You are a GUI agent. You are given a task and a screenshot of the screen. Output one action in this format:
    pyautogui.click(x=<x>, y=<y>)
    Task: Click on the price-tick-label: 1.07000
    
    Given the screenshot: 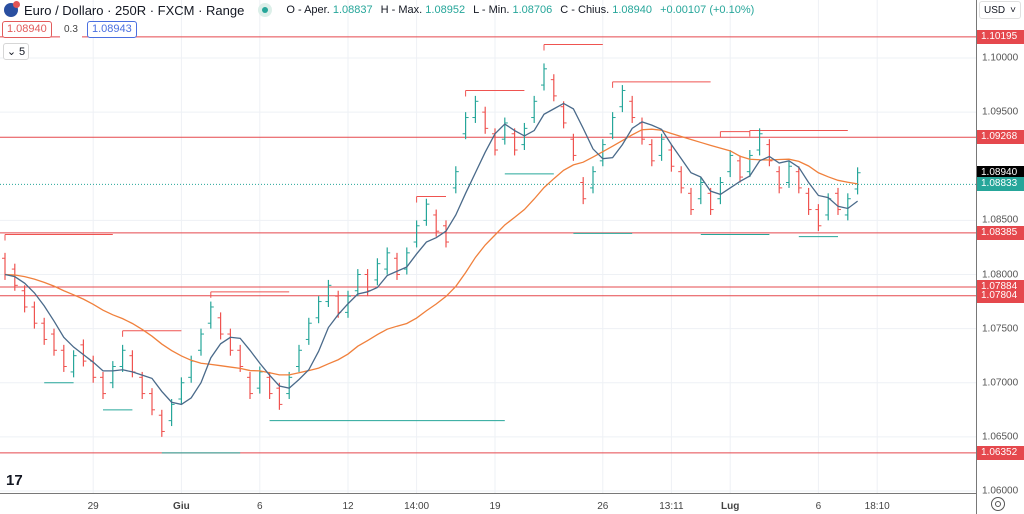 What is the action you would take?
    pyautogui.click(x=1000, y=383)
    